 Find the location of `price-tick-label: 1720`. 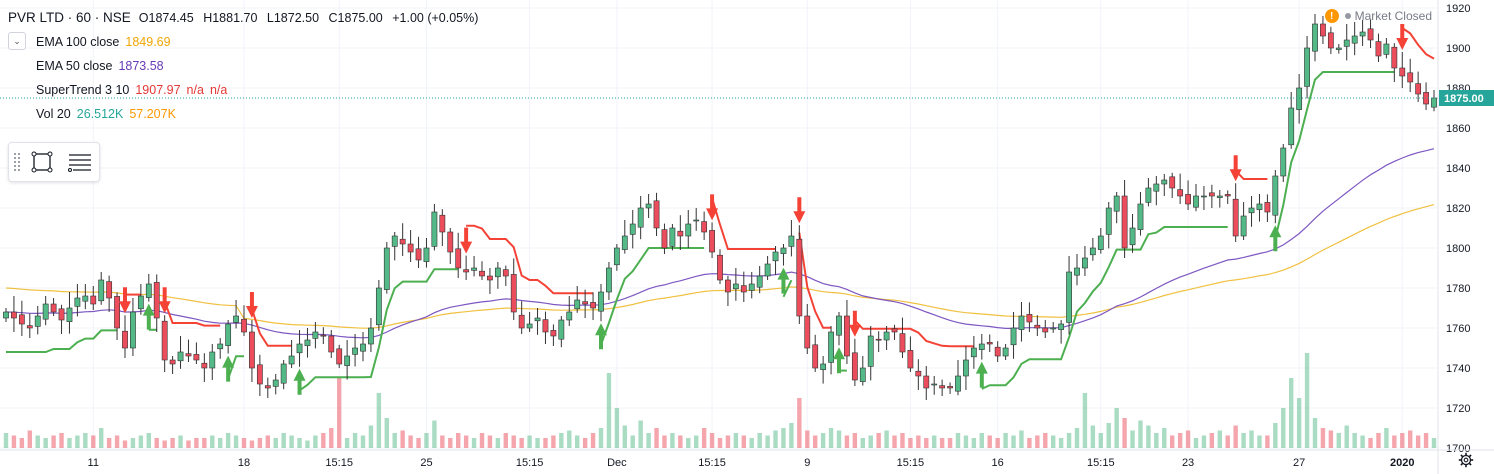

price-tick-label: 1720 is located at coordinates (1458, 409).